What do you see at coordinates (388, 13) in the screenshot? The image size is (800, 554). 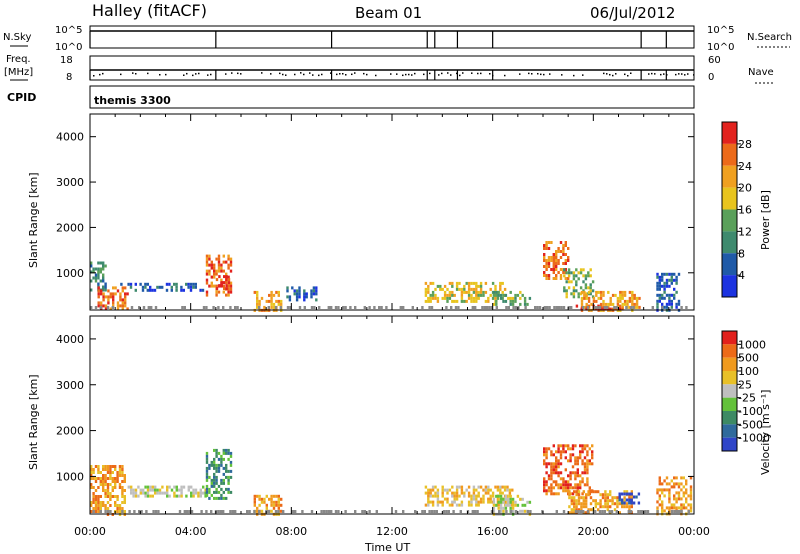 I see `beam-title: Beam 01` at bounding box center [388, 13].